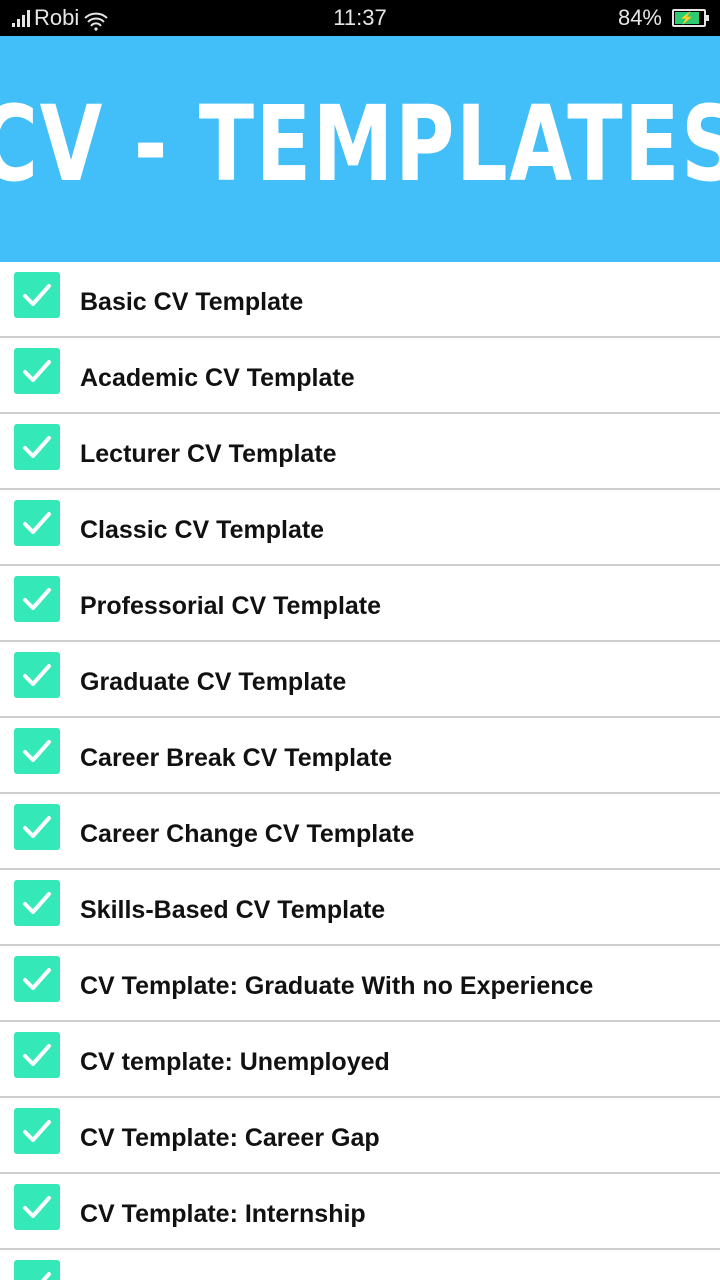 This screenshot has height=1280, width=720. What do you see at coordinates (690, 18) in the screenshot?
I see `battery-charging-icon: ⚡` at bounding box center [690, 18].